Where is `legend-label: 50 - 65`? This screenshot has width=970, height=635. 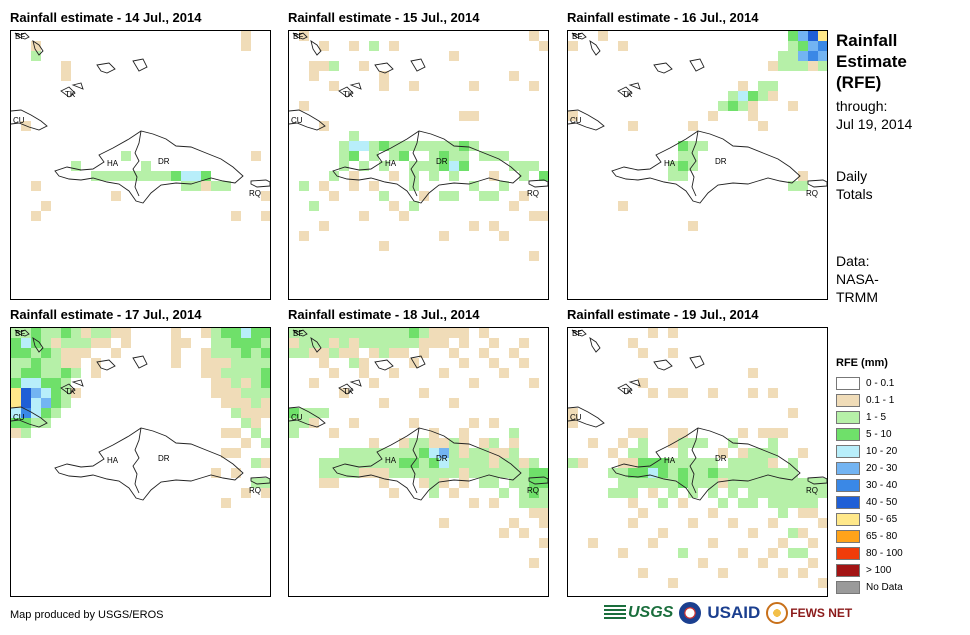
legend-label: 50 - 65 is located at coordinates (882, 519).